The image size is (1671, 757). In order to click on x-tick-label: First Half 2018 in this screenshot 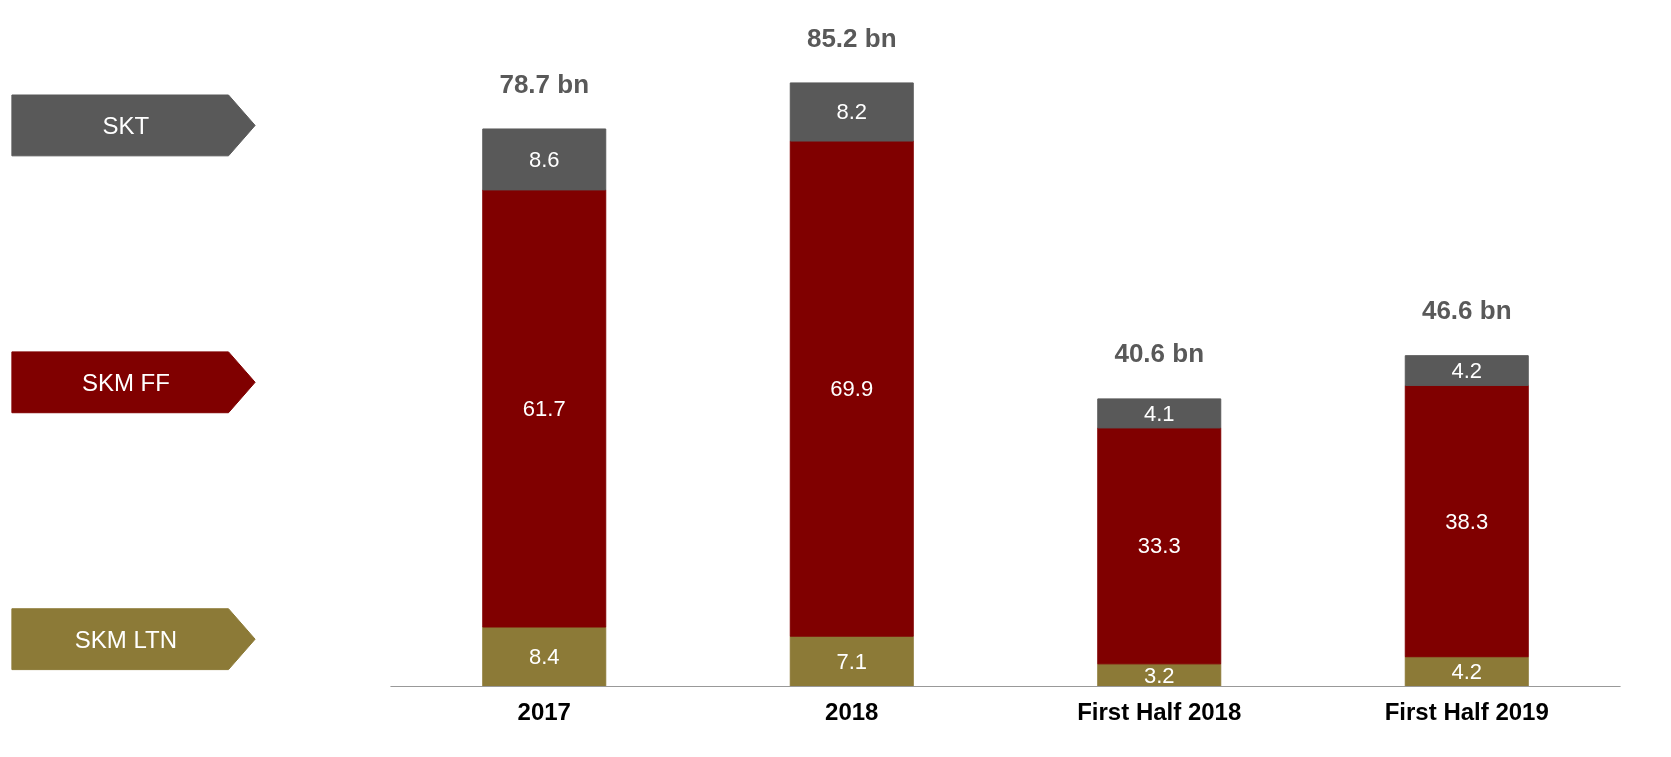, I will do `click(1159, 711)`.